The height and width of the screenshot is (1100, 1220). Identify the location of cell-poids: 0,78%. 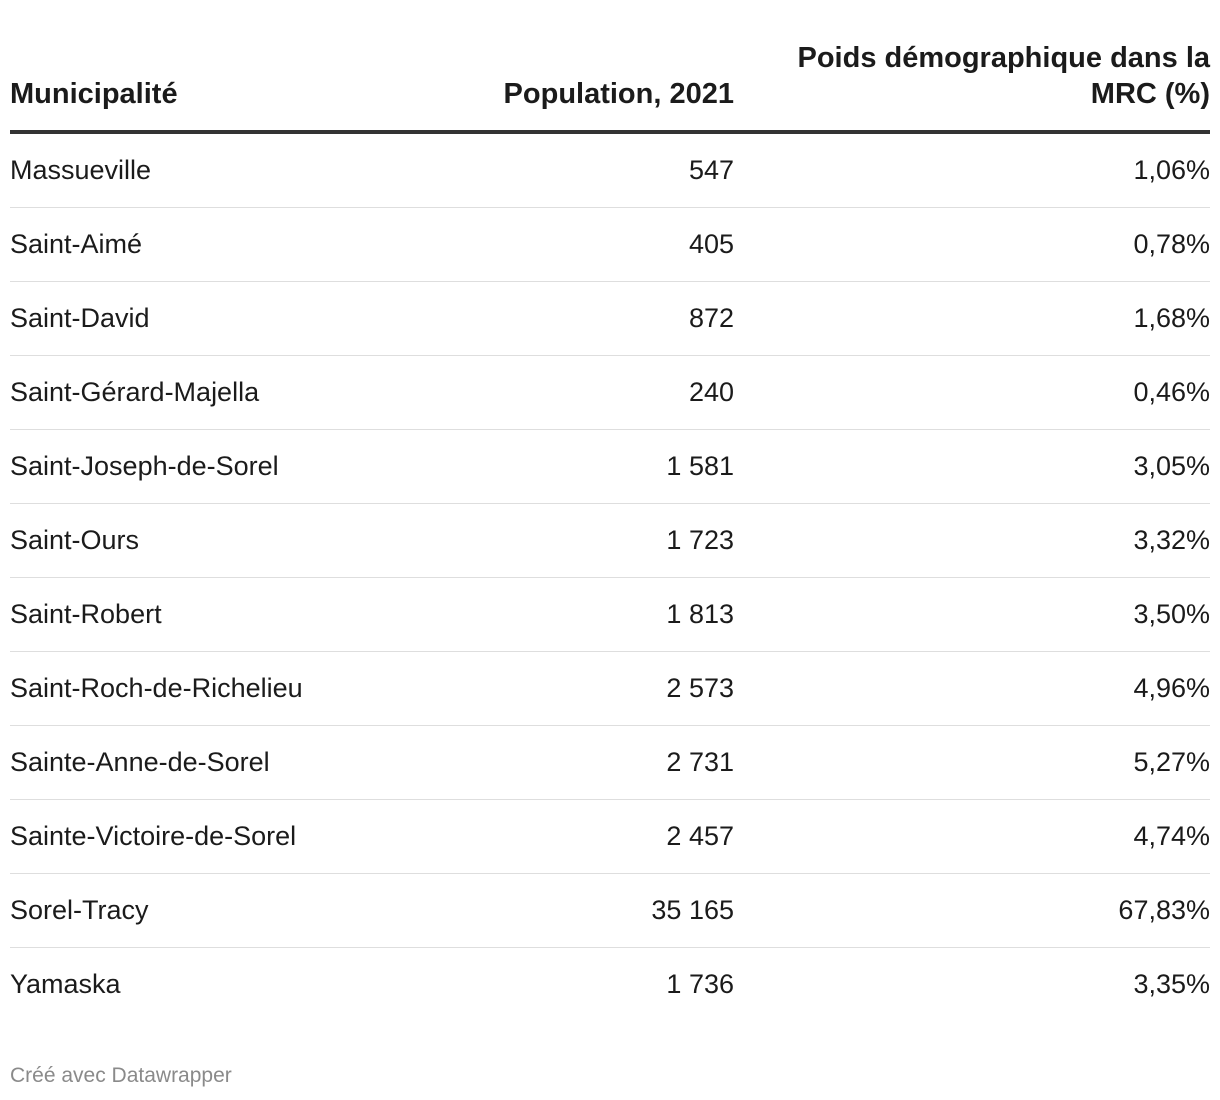
(972, 244).